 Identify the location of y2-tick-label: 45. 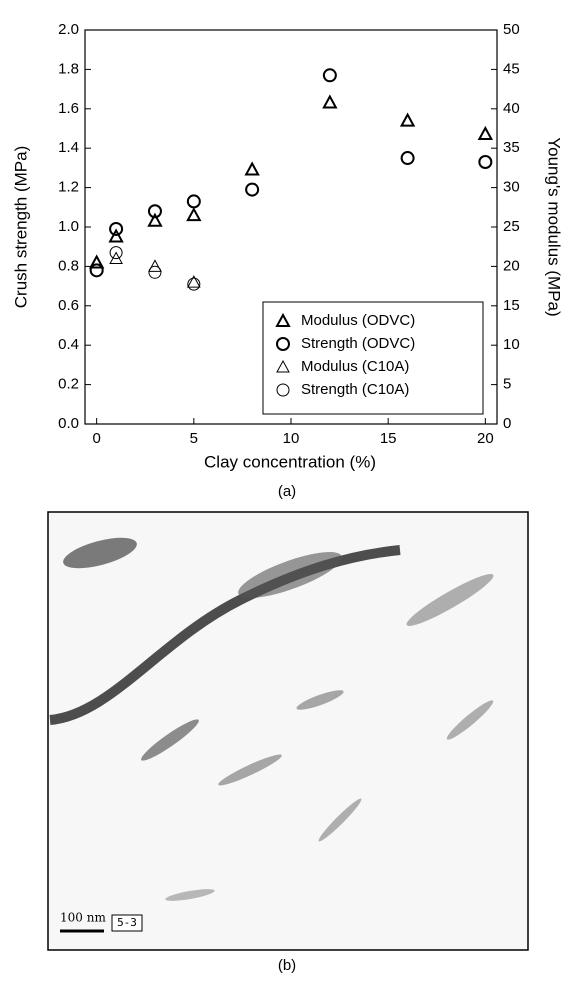
(511, 68).